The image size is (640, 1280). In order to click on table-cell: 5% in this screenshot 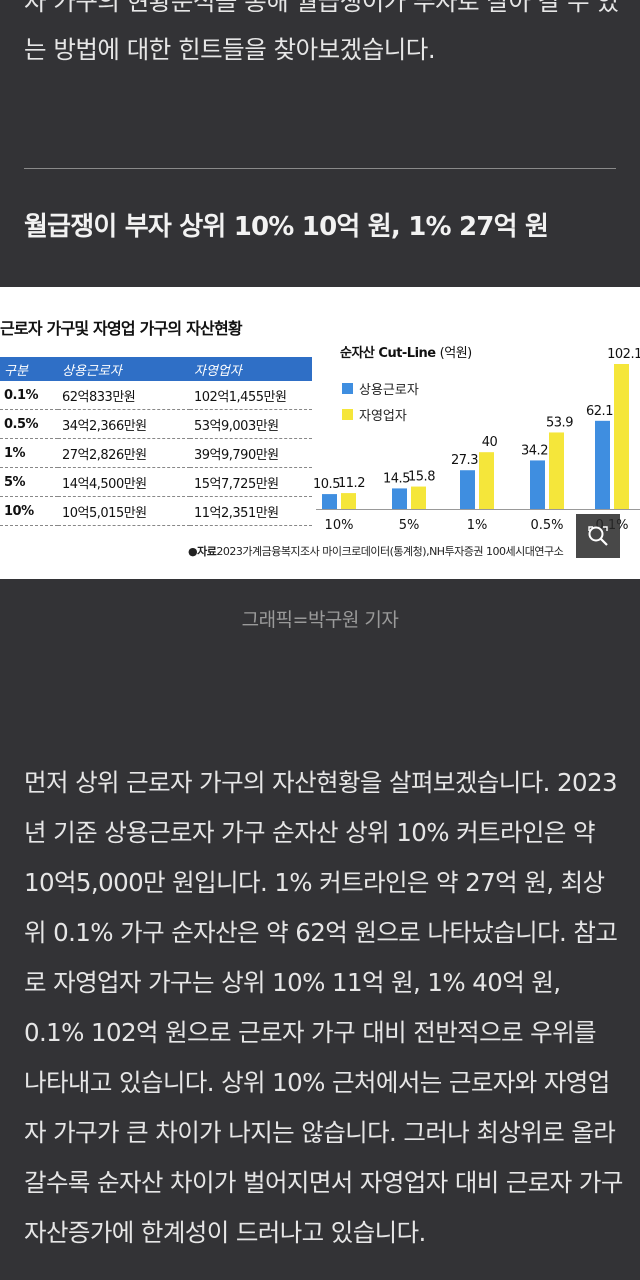, I will do `click(29, 482)`.